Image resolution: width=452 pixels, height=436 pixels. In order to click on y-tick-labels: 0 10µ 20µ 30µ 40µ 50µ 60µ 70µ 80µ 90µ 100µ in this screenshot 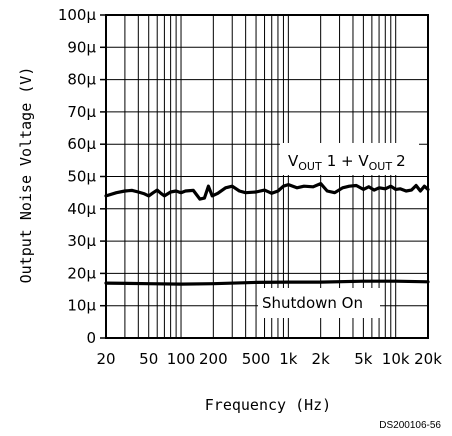, I will do `click(77, 176)`.